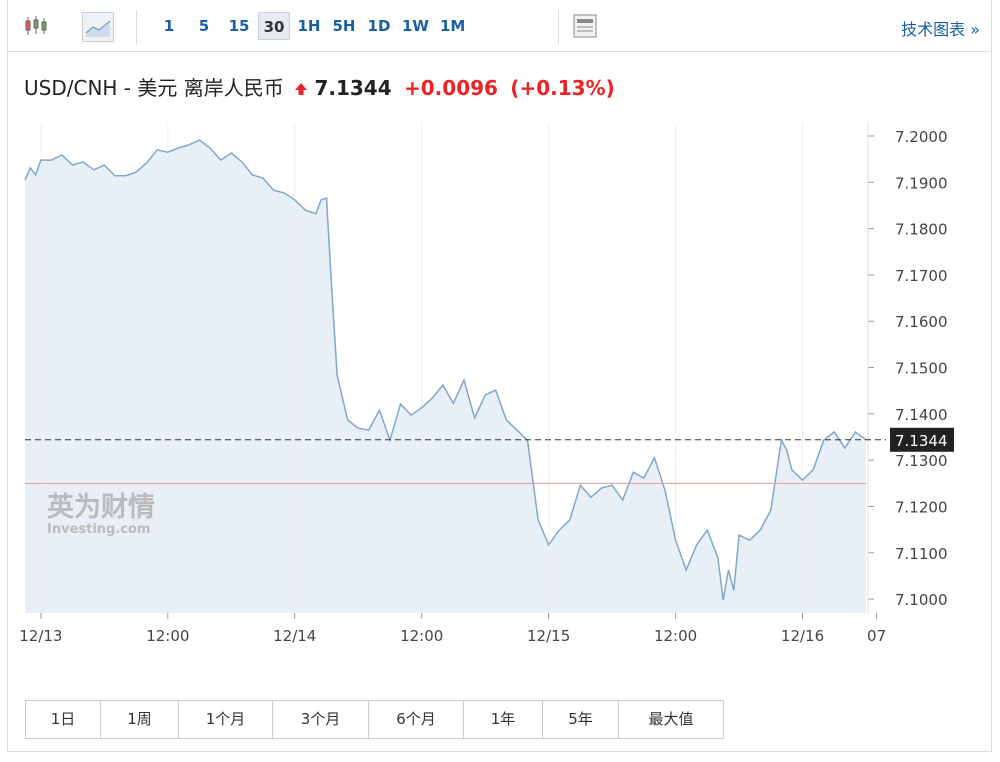 This screenshot has height=762, width=1000. Describe the element at coordinates (274, 26) in the screenshot. I see `interval-button: 30` at that location.